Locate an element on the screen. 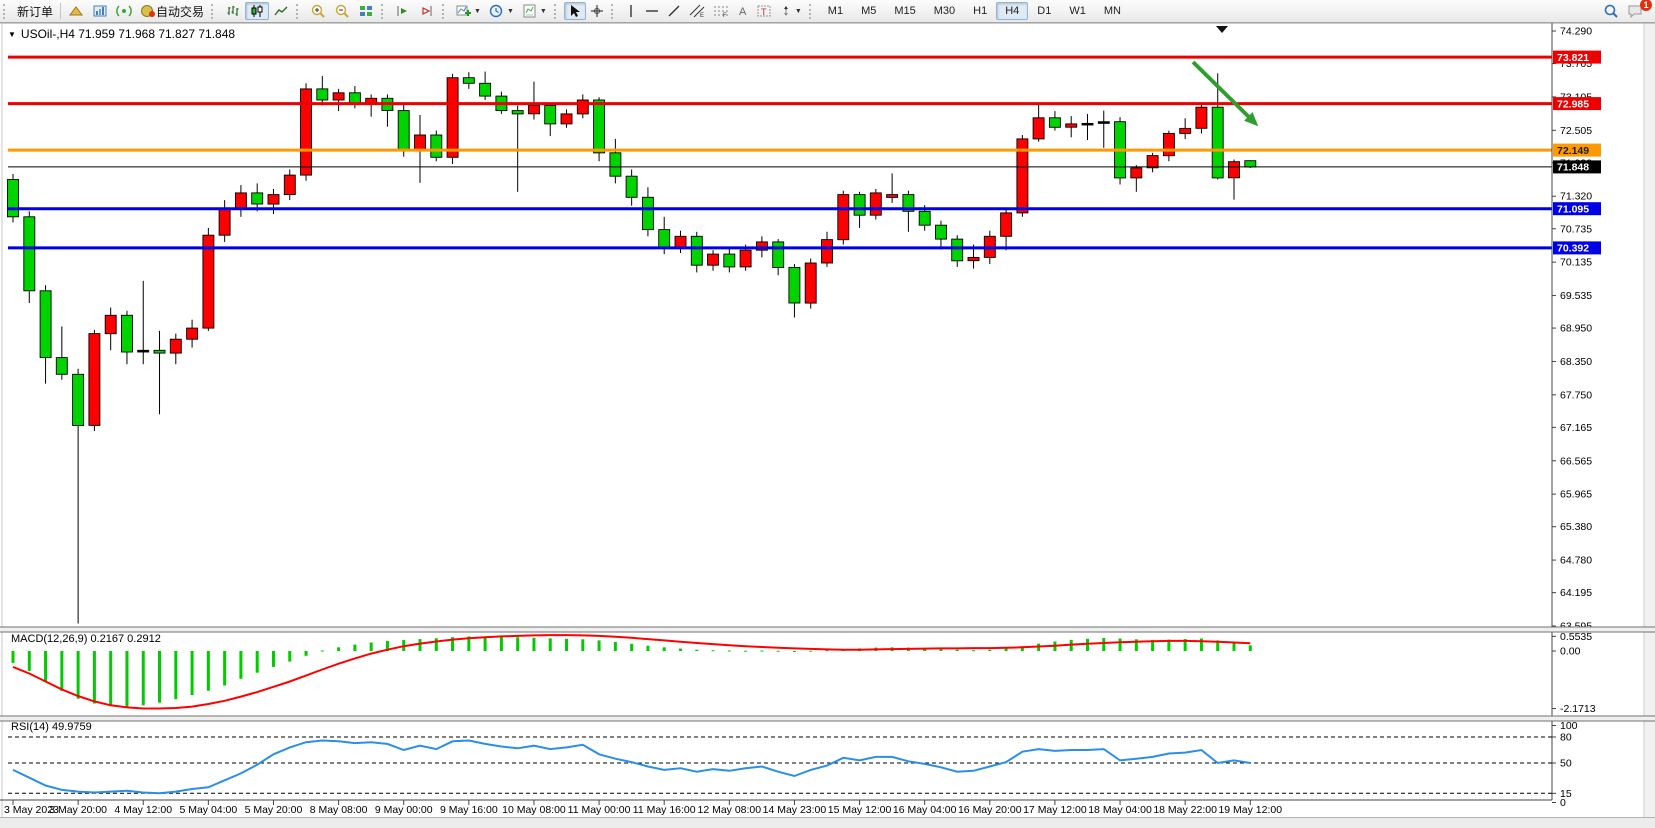 The image size is (1655, 828). panel-dividers is located at coordinates (827, 674).